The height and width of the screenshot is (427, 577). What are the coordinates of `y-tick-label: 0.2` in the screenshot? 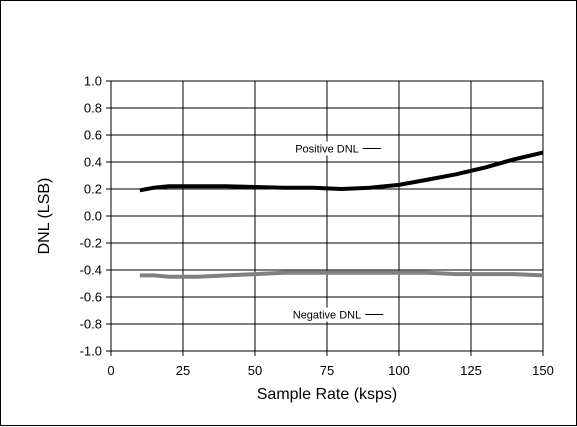 It's located at (93, 189).